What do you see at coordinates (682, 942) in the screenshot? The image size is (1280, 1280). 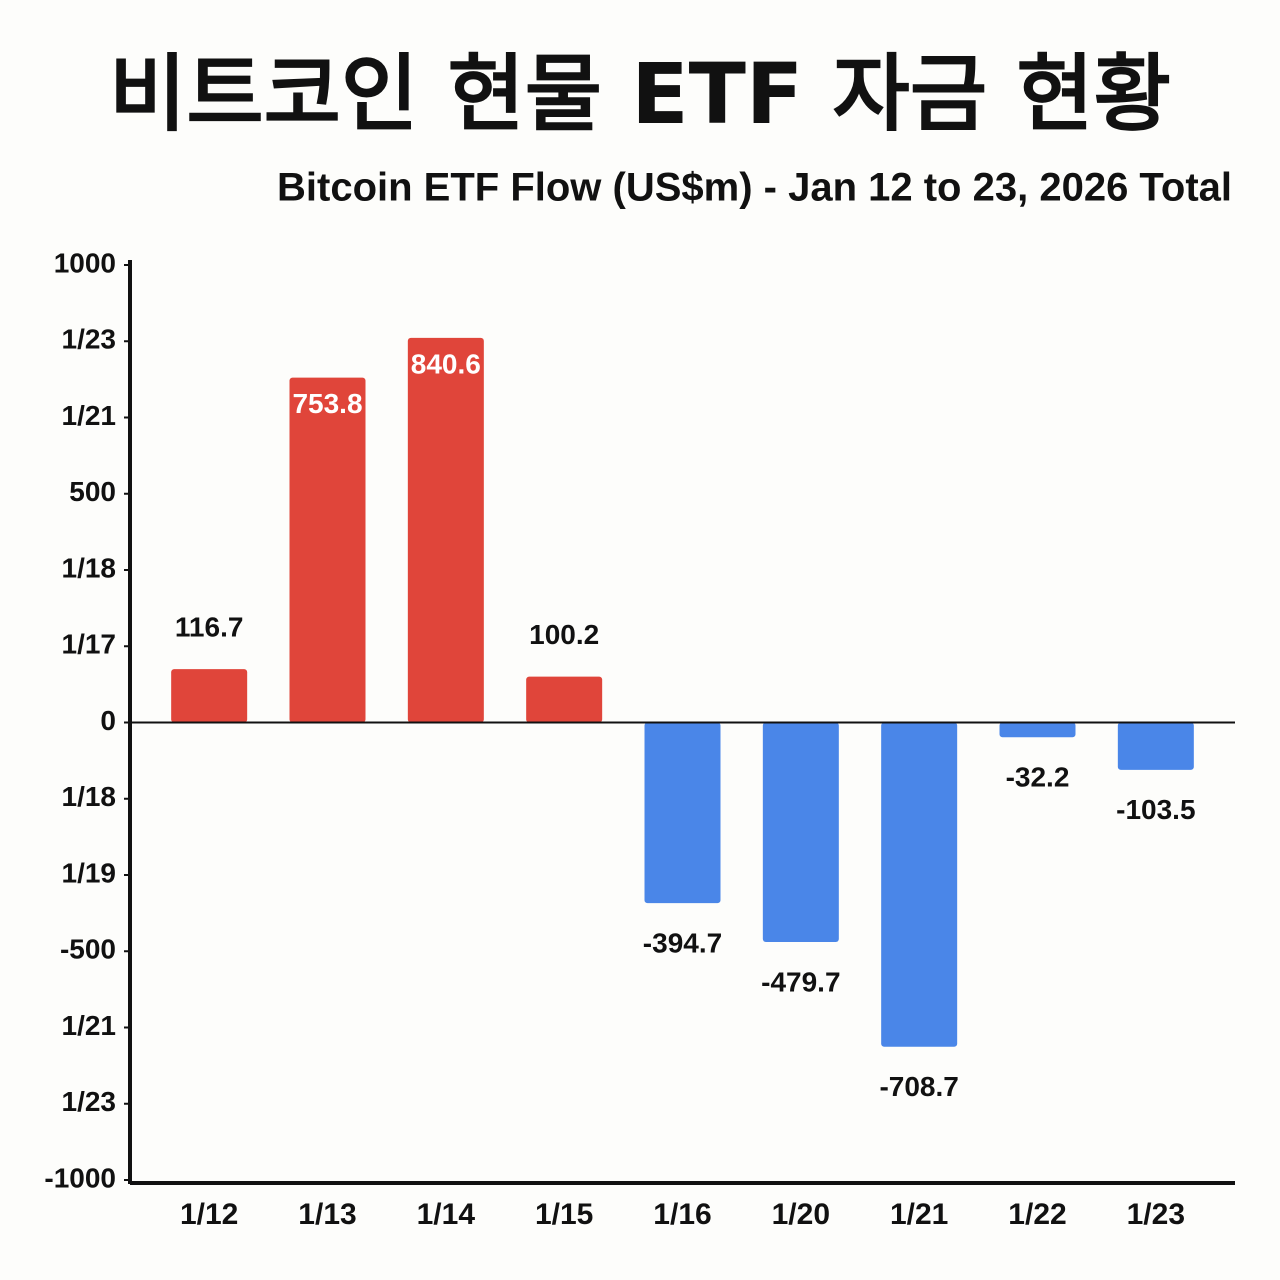 I see `value-label: -394.7` at bounding box center [682, 942].